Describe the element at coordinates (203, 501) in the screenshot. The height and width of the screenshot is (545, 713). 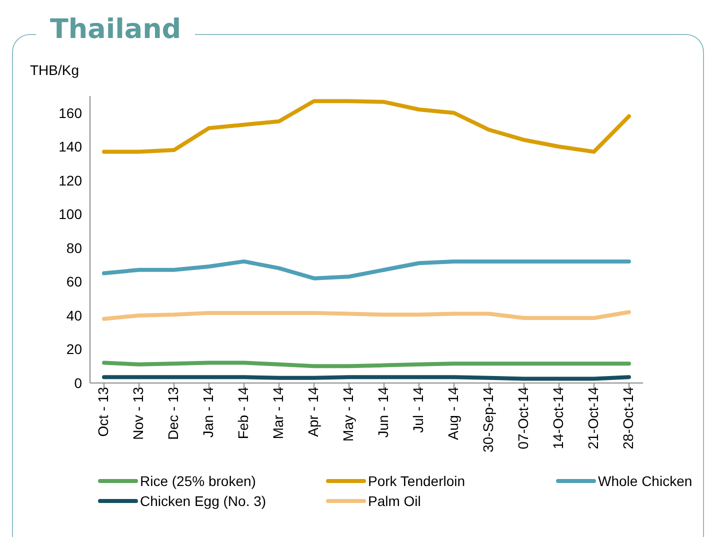
I see `legend-label: Chicken Egg (No. 3)` at that location.